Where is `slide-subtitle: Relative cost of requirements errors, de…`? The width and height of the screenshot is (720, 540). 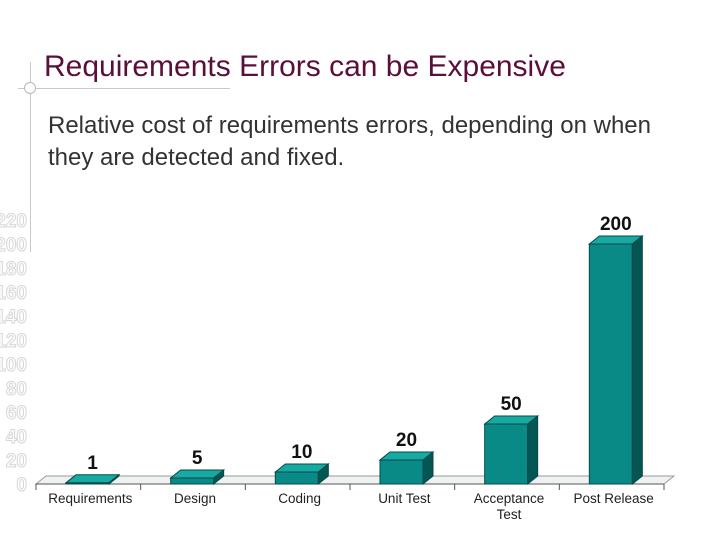 slide-subtitle: Relative cost of requirements errors, de… is located at coordinates (349, 141).